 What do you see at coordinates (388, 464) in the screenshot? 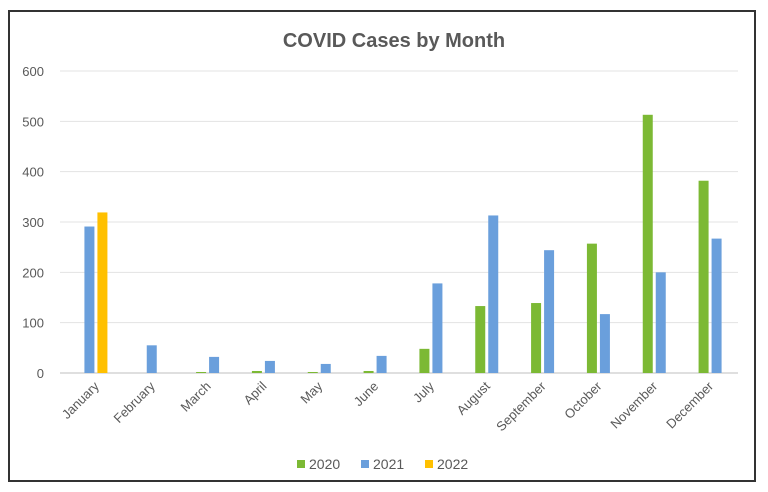
I see `legend-label-2021: 2021` at bounding box center [388, 464].